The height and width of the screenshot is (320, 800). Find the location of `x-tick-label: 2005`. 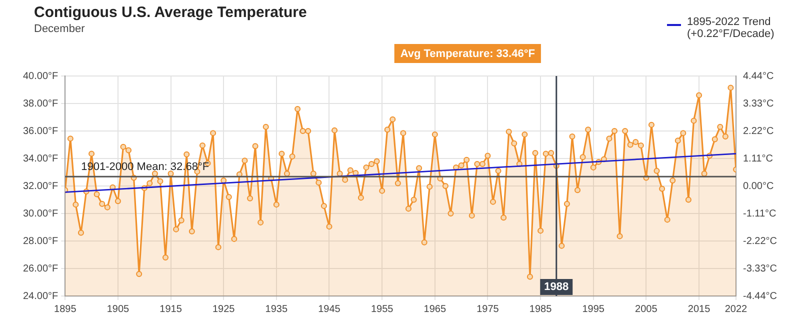

x-tick-label: 2005 is located at coordinates (646, 309).